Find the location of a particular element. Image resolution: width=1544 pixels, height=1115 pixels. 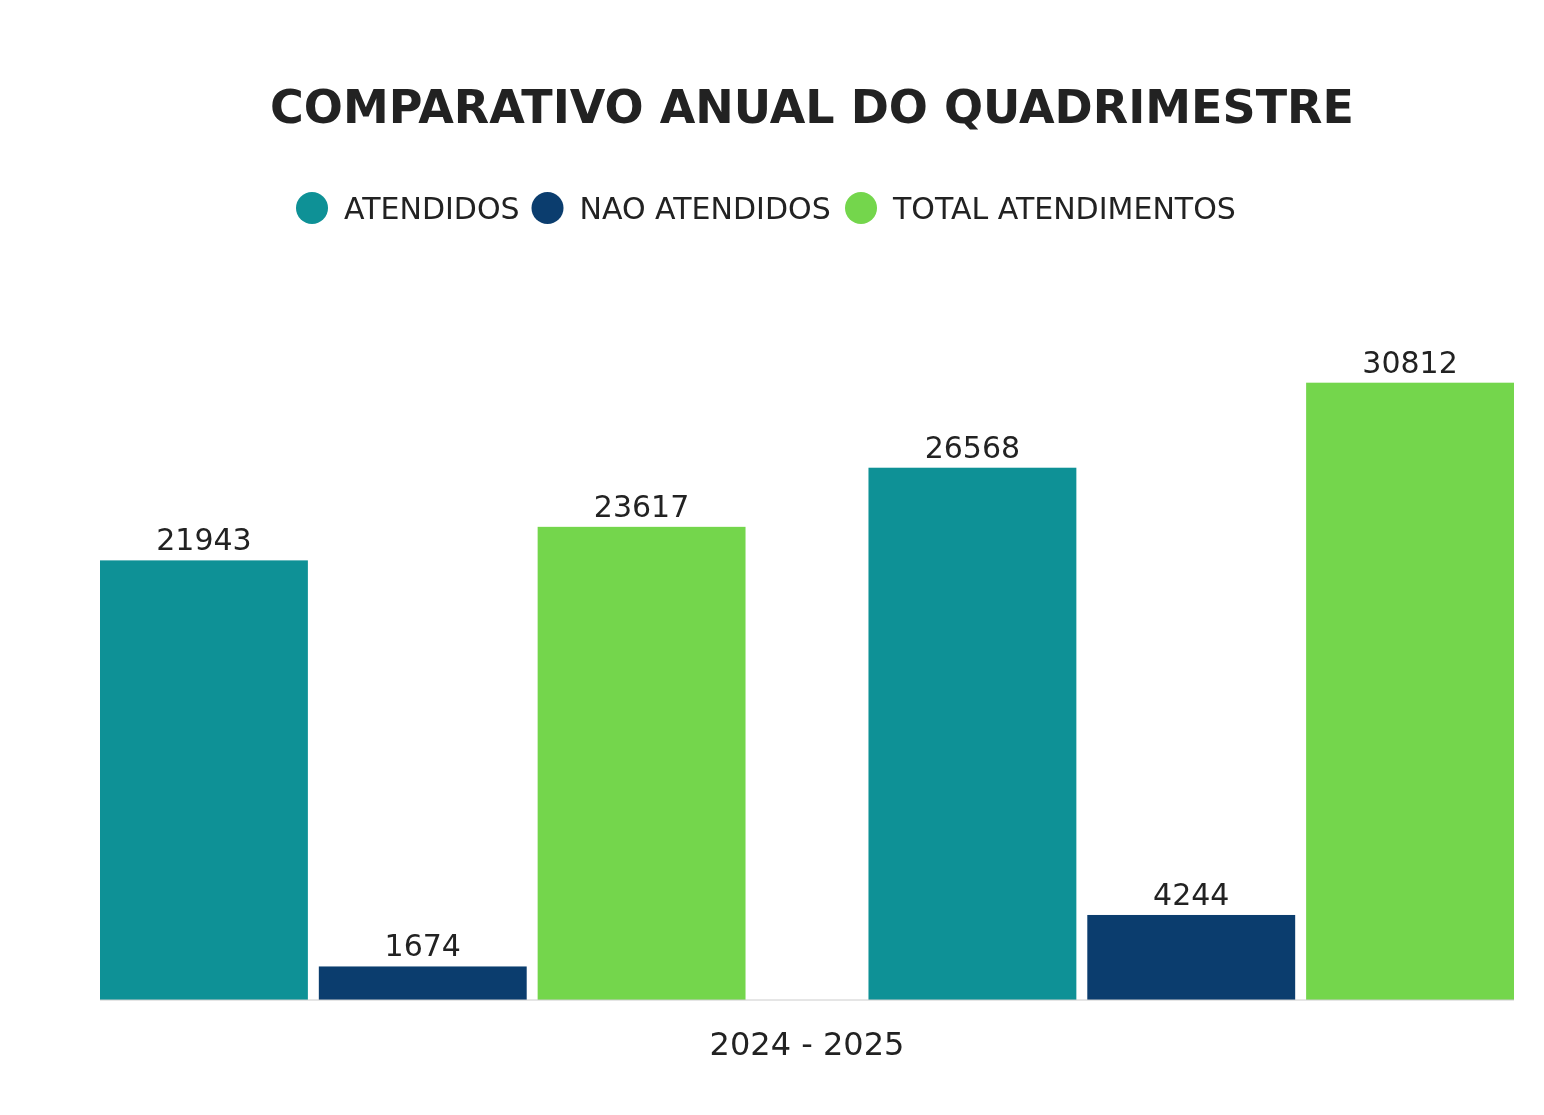

x-axis-title: 2024 - 2025 is located at coordinates (807, 1044).